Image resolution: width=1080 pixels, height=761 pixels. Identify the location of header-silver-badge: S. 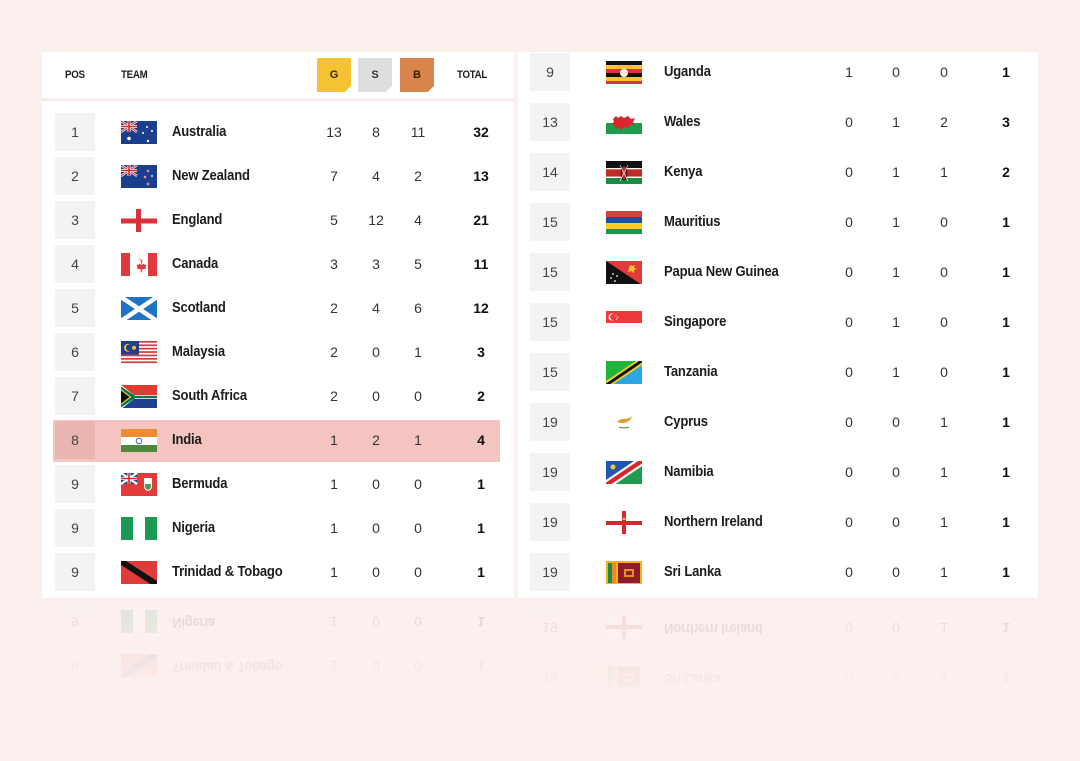
(375, 75).